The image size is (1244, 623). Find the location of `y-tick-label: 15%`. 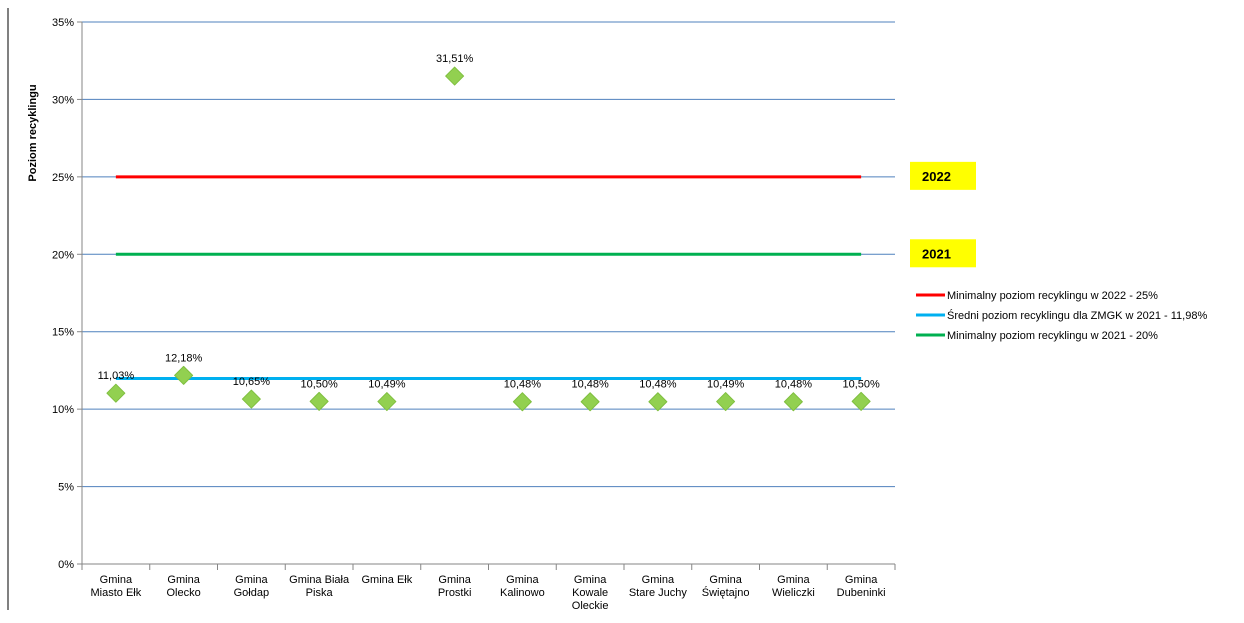

y-tick-label: 15% is located at coordinates (63, 333).